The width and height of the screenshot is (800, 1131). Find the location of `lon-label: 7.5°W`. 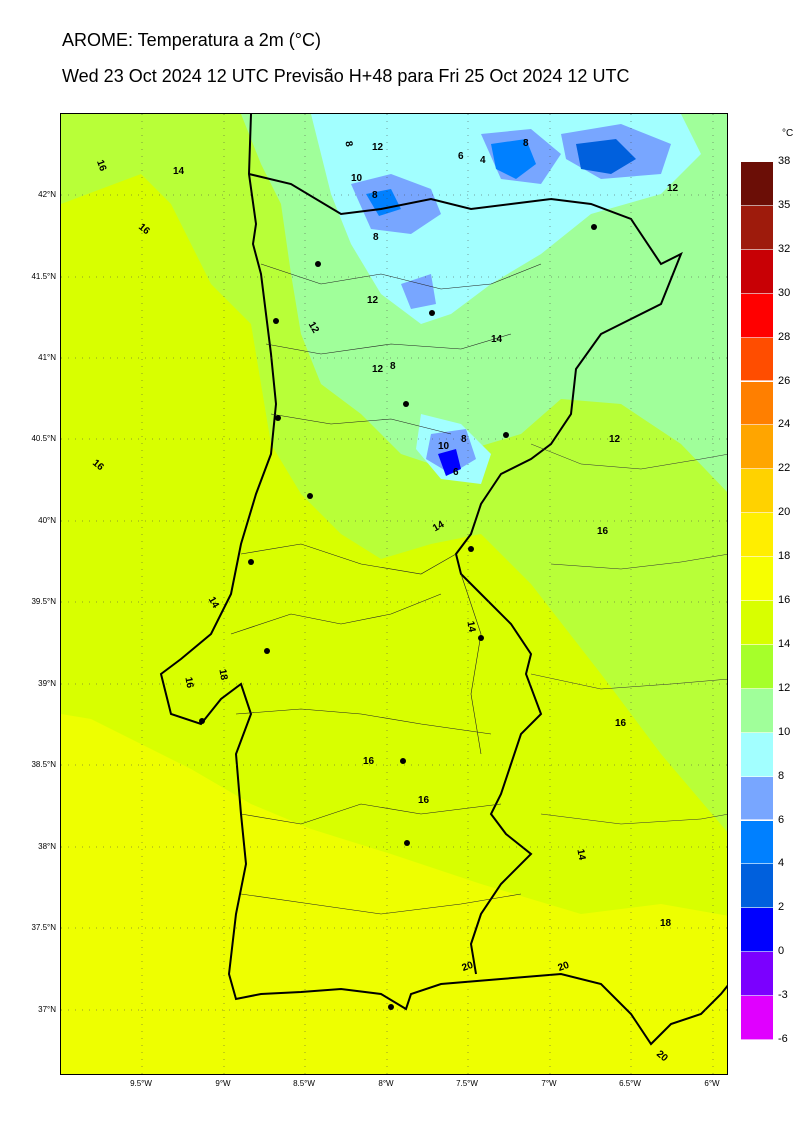

lon-label: 7.5°W is located at coordinates (467, 1083).